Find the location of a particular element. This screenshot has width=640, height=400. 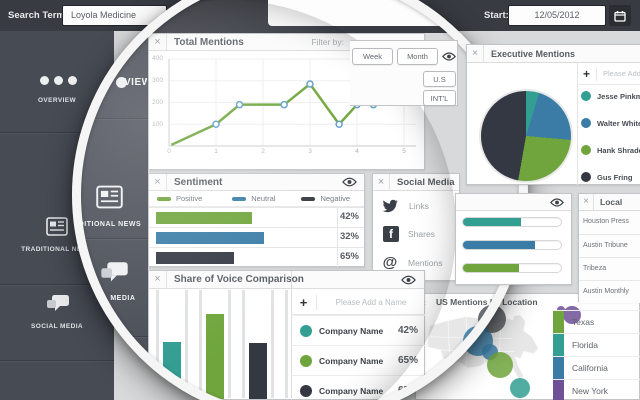

legend-row: California is located at coordinates (596, 368).